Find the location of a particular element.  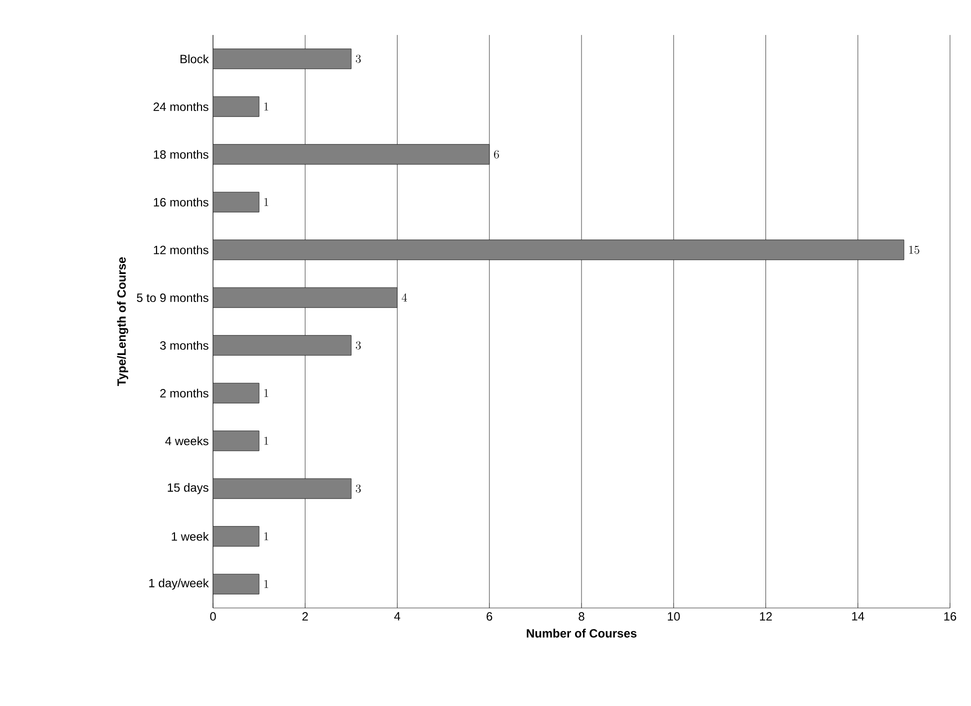

x-tick-label: 6 is located at coordinates (489, 616).